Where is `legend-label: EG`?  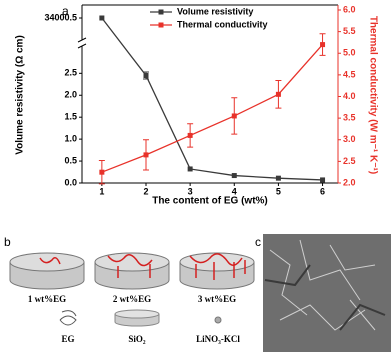
legend-label: EG is located at coordinates (67, 339).